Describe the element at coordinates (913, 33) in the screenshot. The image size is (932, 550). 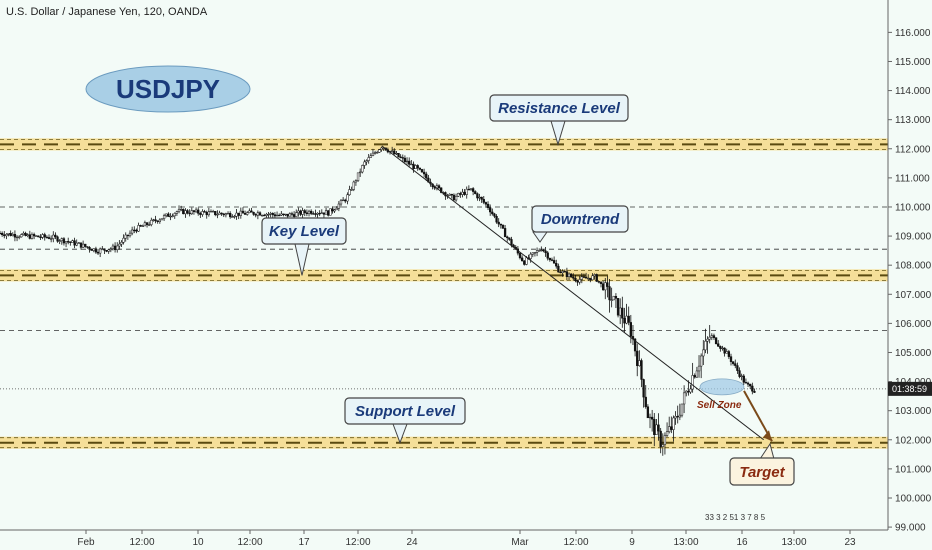
I see `y-tick-label: 116.000` at that location.